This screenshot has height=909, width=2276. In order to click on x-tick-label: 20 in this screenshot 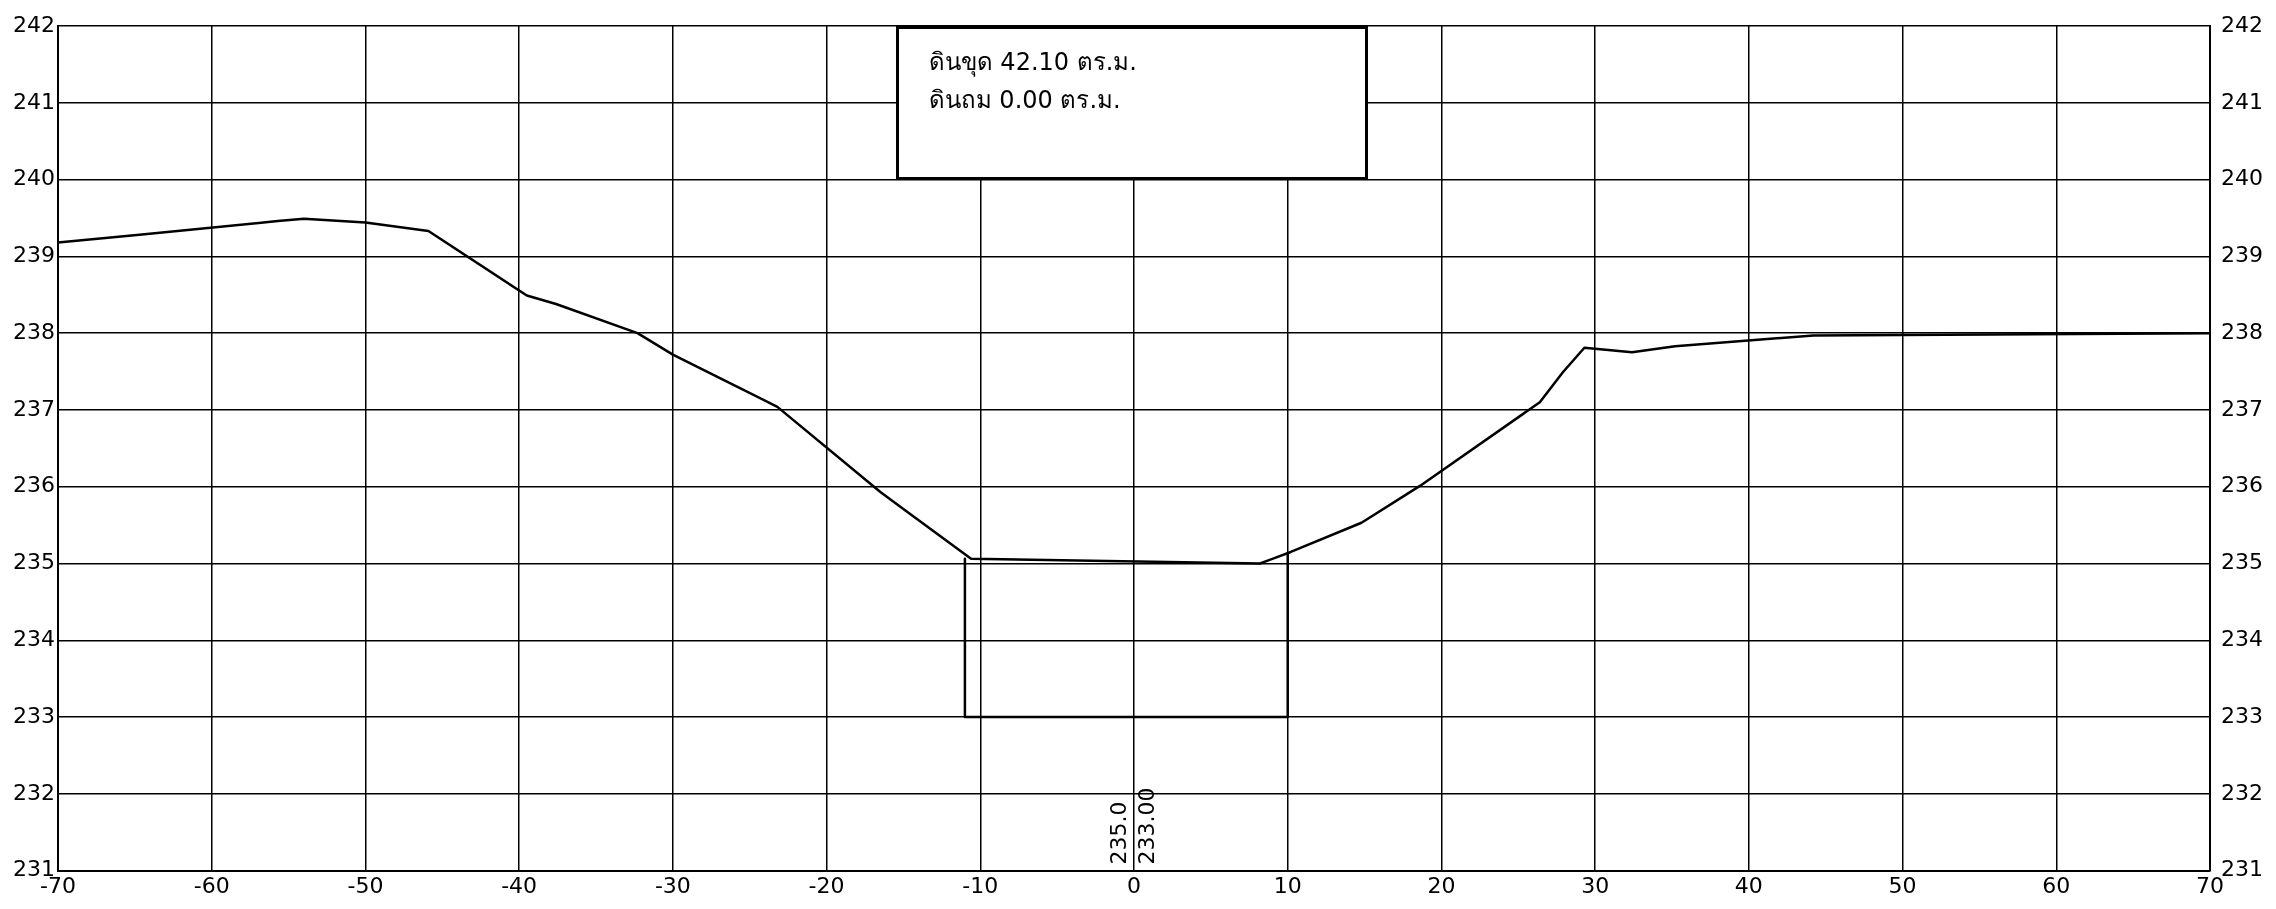, I will do `click(1441, 885)`.